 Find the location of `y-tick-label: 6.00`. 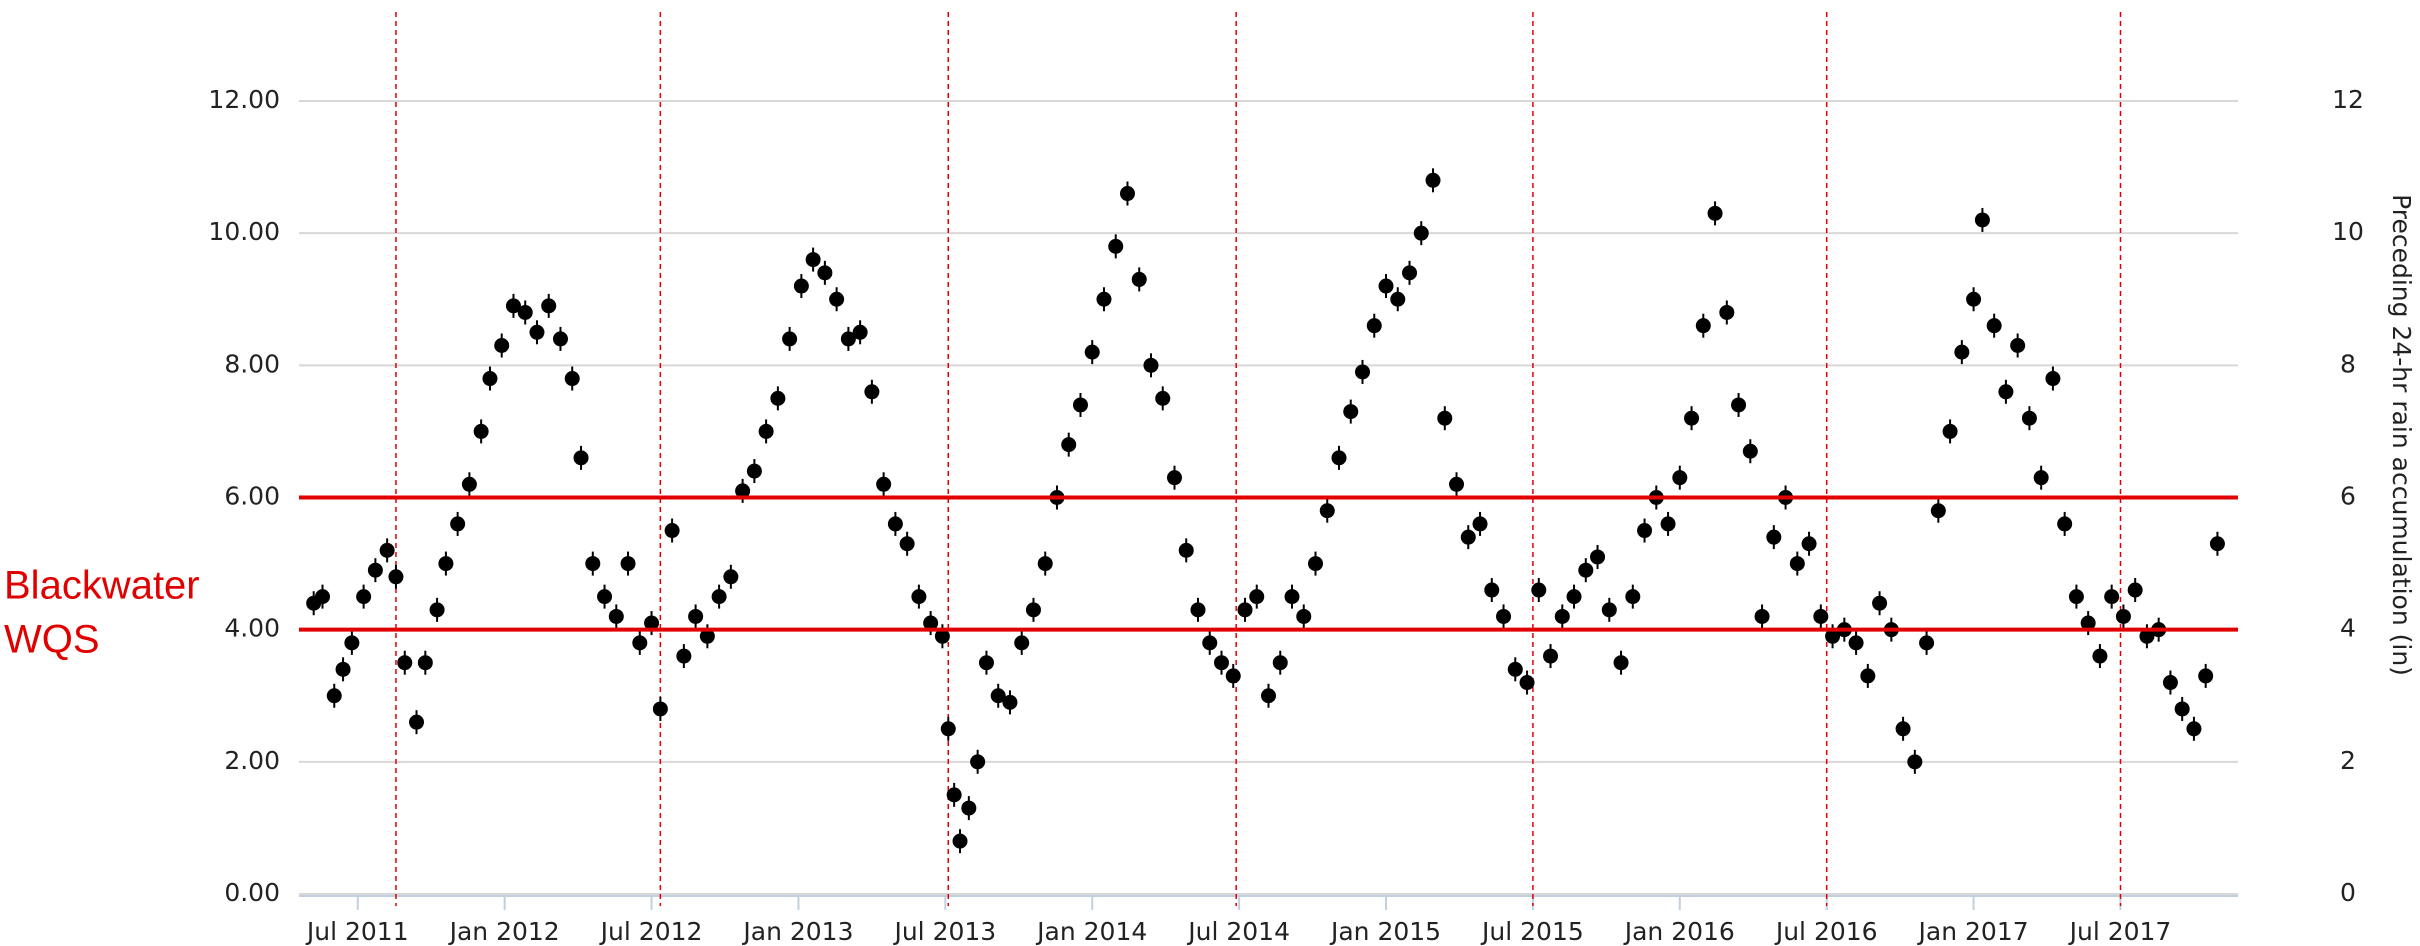

y-tick-label: 6.00 is located at coordinates (252, 496).